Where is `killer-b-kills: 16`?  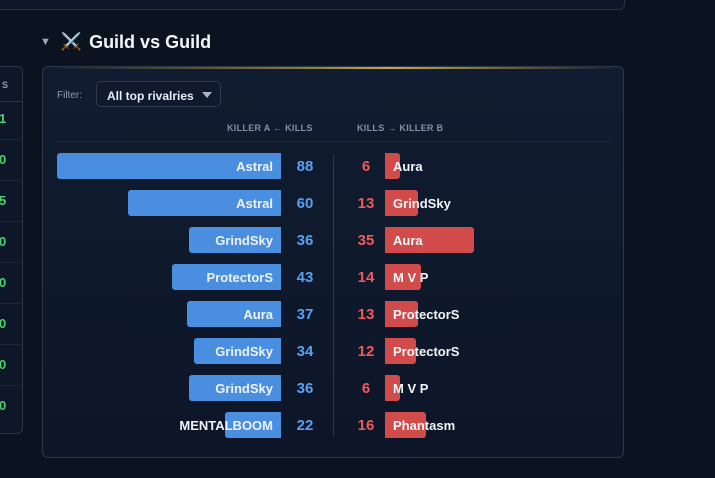 killer-b-kills: 16 is located at coordinates (366, 425).